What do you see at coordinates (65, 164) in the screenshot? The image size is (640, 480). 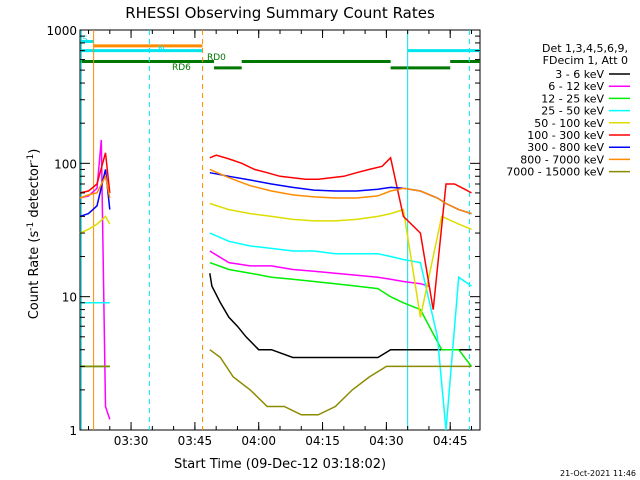 I see `y-tick-label-2: 100` at bounding box center [65, 164].